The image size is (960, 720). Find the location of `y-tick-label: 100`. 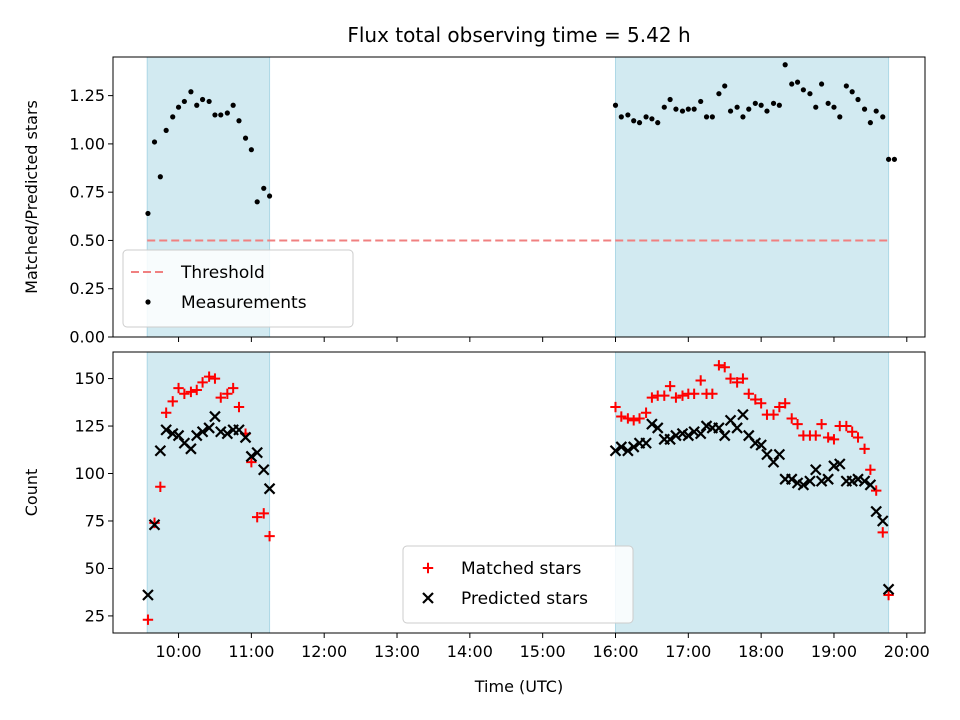

y-tick-label: 100 is located at coordinates (89, 473).